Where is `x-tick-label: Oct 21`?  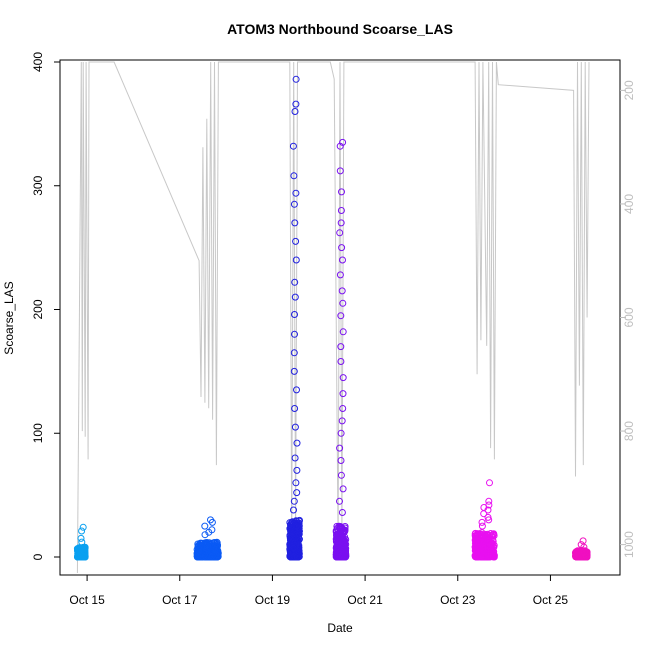 x-tick-label: Oct 21 is located at coordinates (365, 600).